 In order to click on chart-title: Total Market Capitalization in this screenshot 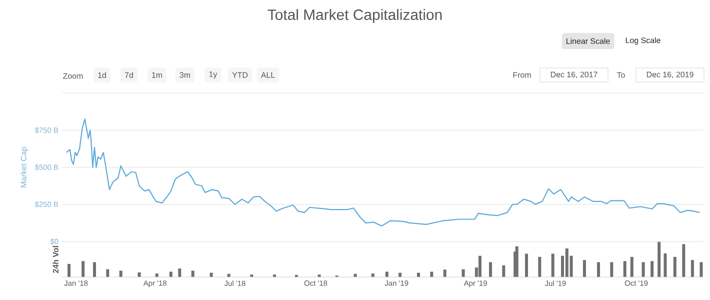, I will do `click(355, 16)`.